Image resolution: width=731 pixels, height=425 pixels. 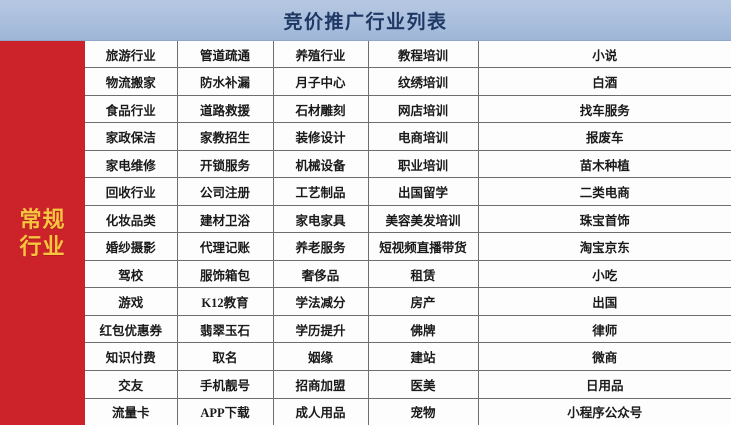 I want to click on industry-cell: 淘宝京东, so click(x=604, y=246).